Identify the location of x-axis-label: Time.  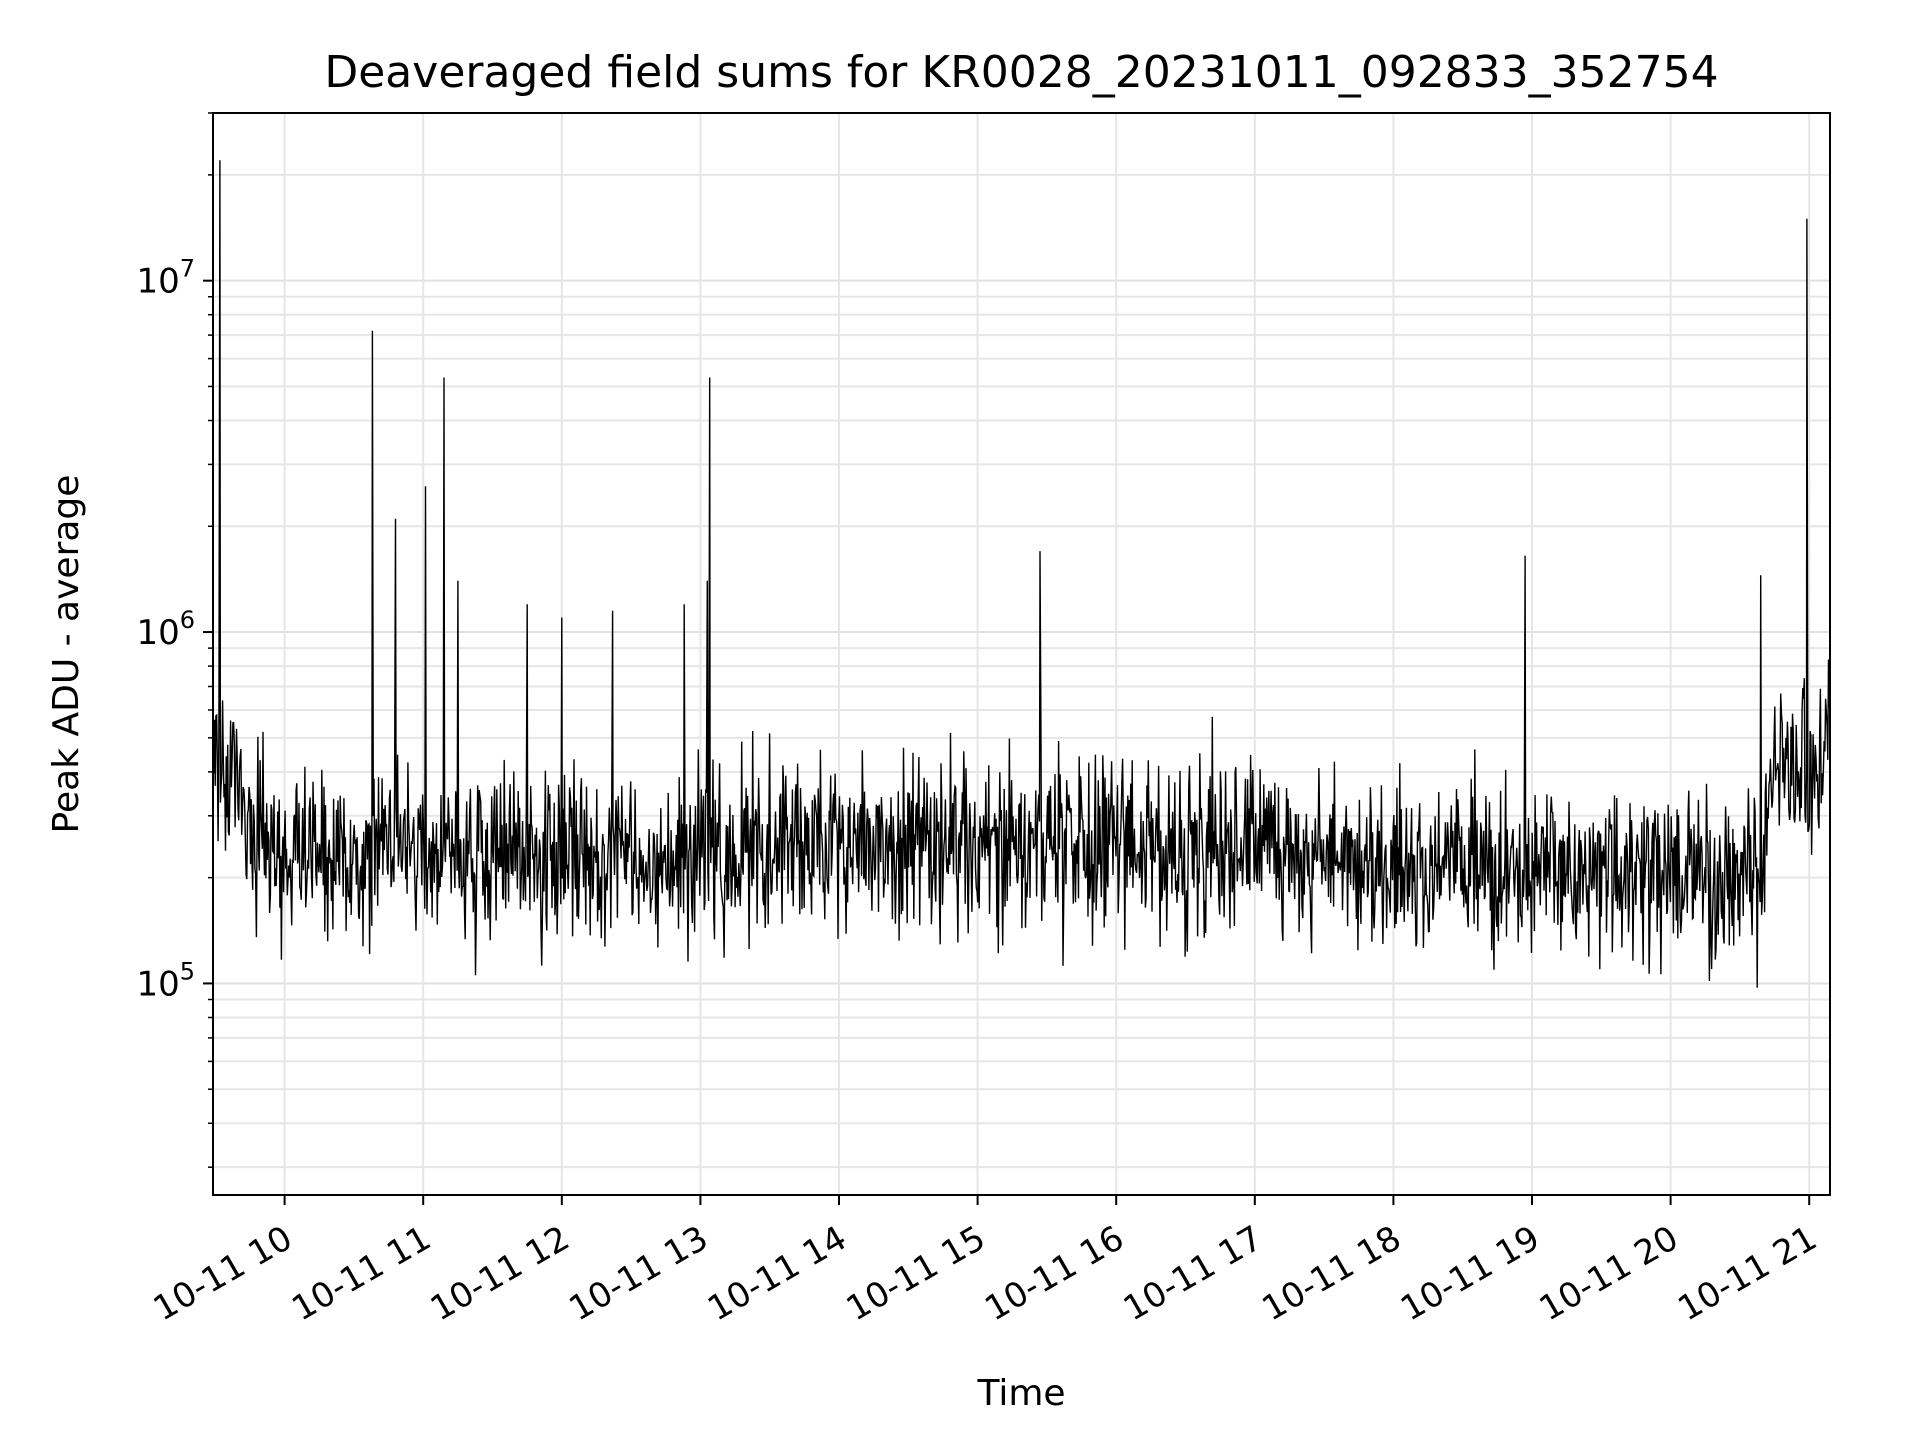
(1020, 1393).